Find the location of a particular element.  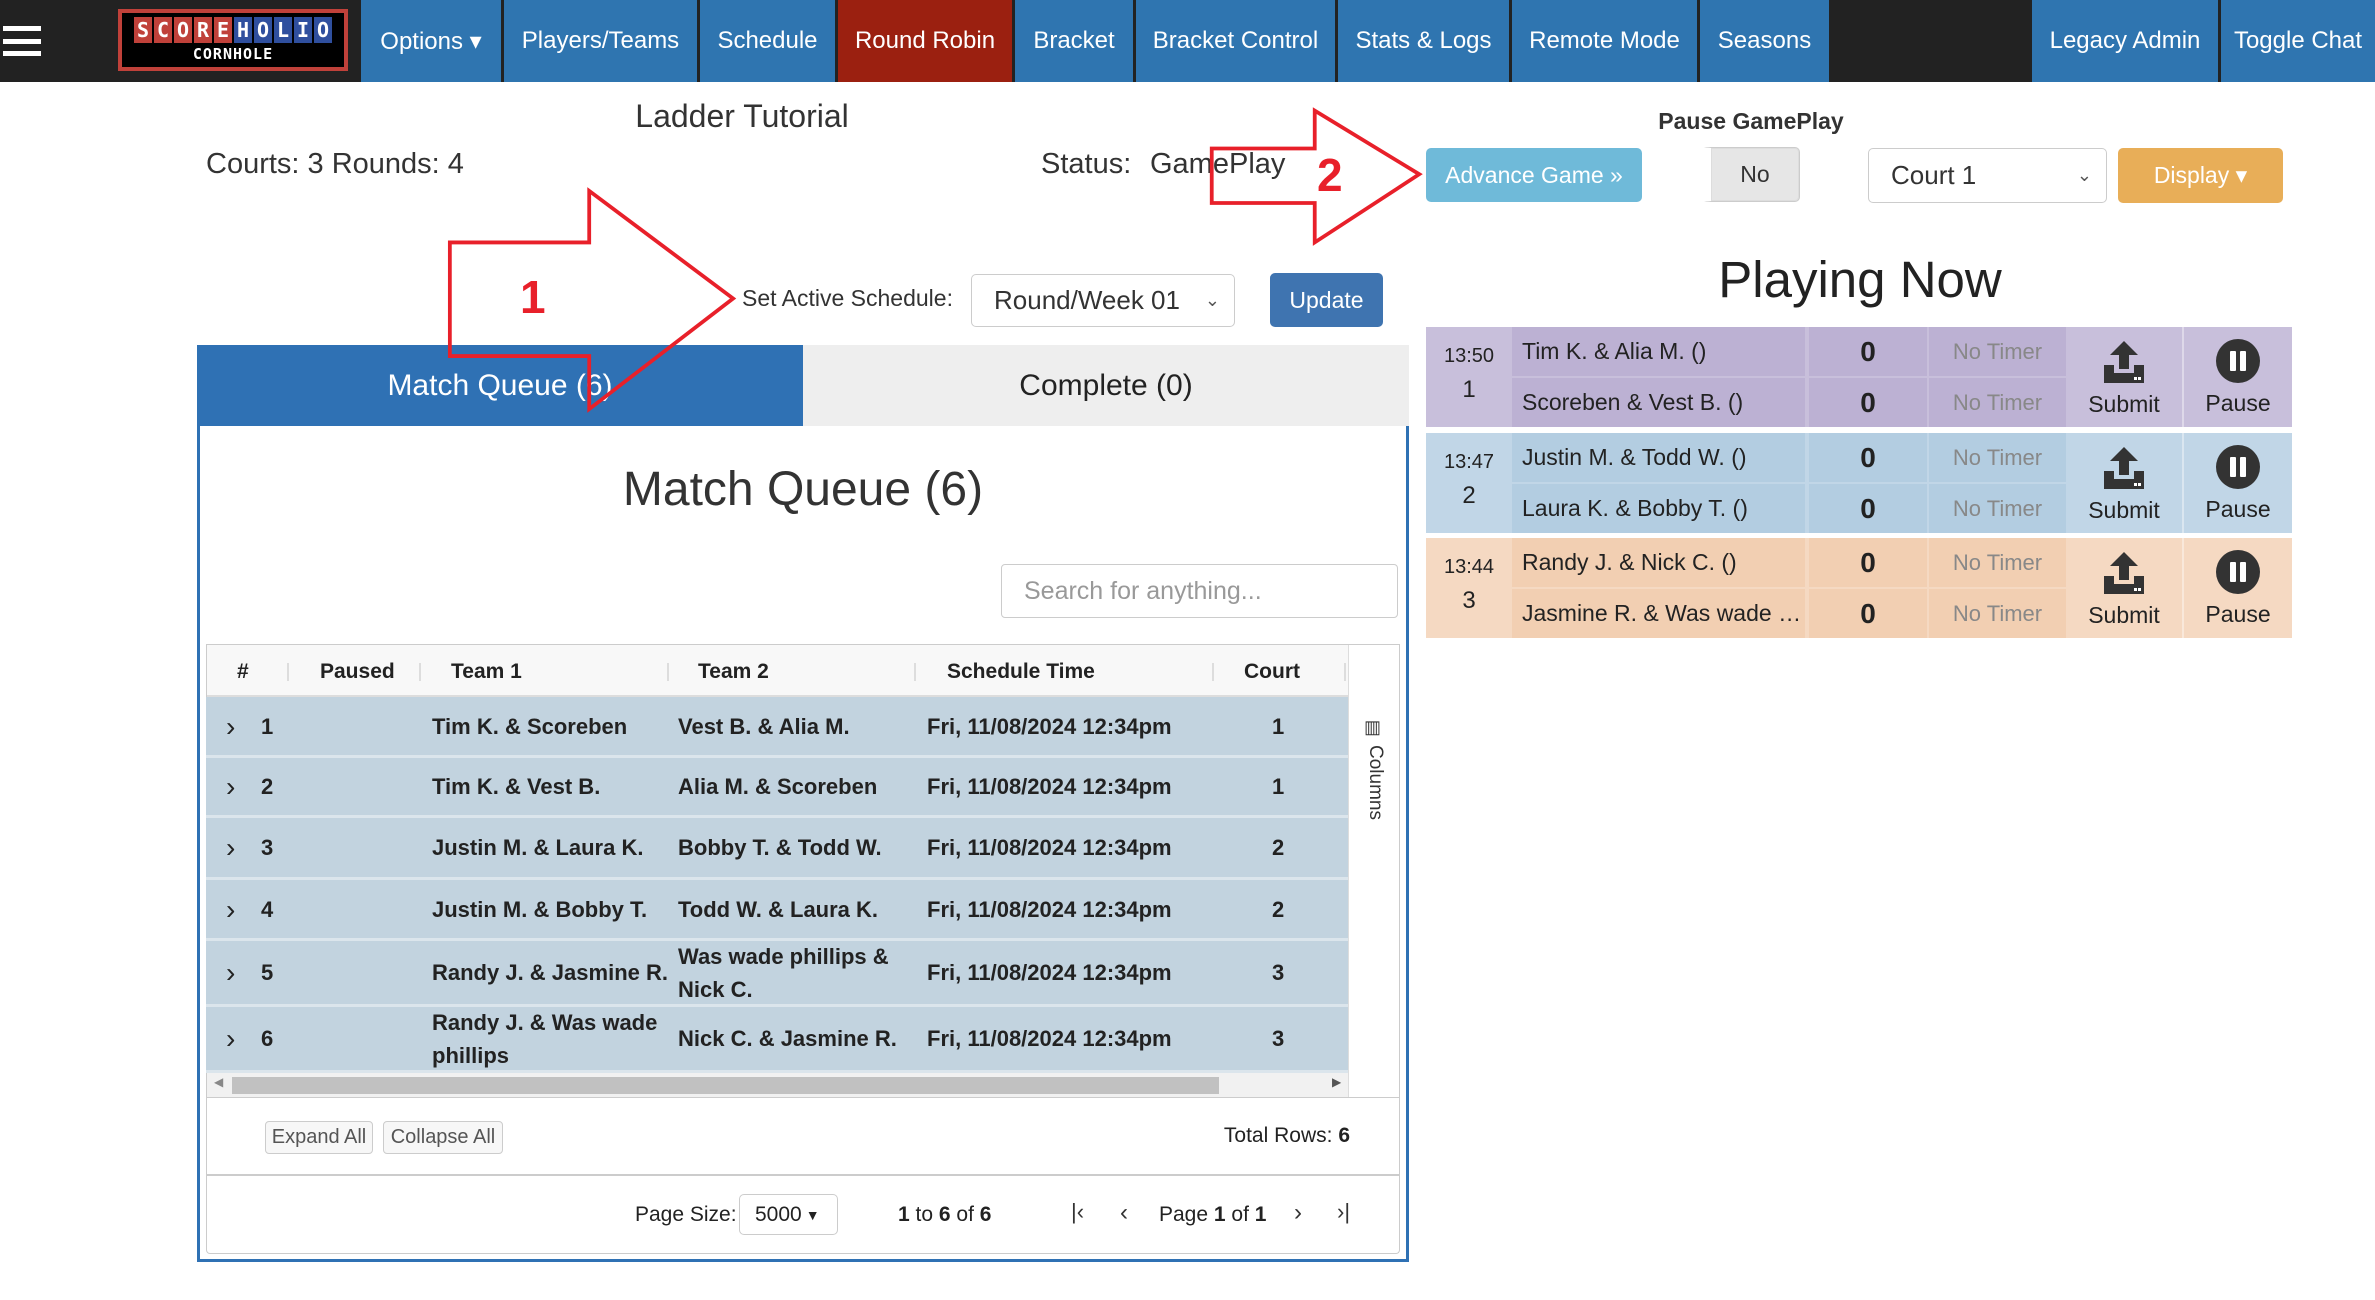

column-header-team1: Team 1 is located at coordinates (486, 671).